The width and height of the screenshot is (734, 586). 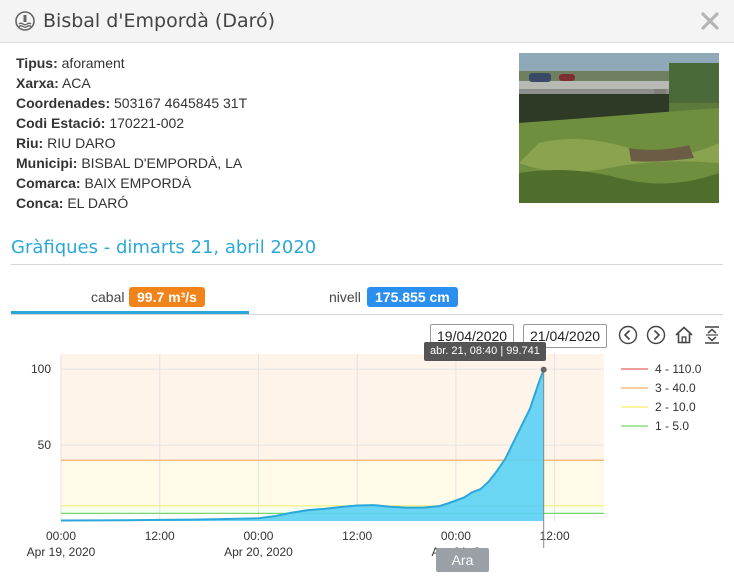 I want to click on legend-label: 4 - 110.0, so click(x=678, y=369).